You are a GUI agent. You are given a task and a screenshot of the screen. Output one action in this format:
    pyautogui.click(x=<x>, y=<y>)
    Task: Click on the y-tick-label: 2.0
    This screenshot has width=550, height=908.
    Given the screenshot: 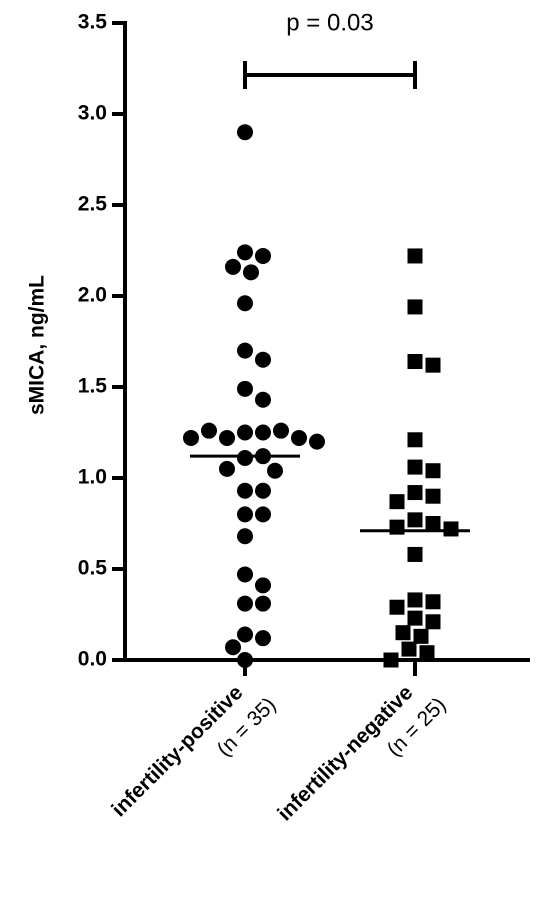 What is the action you would take?
    pyautogui.click(x=92, y=295)
    